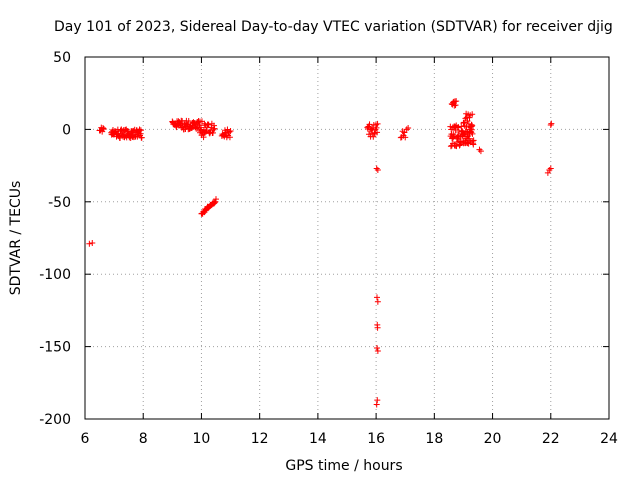  What do you see at coordinates (493, 439) in the screenshot?
I see `x-tick-label: 20` at bounding box center [493, 439].